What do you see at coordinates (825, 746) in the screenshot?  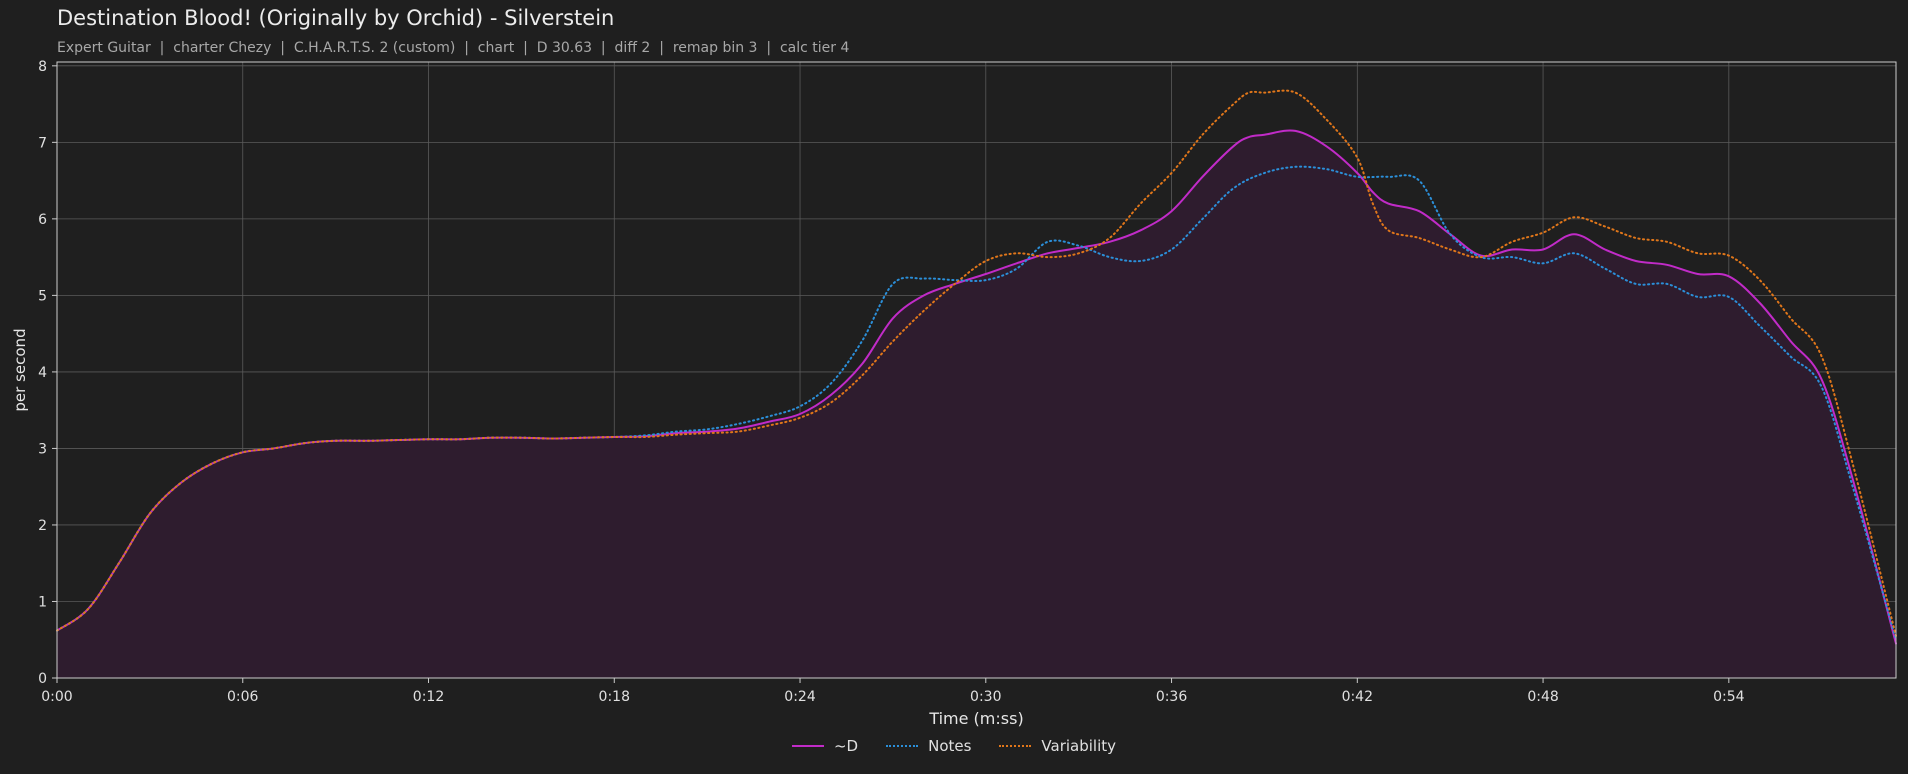 I see `legend-item-d: ~D` at bounding box center [825, 746].